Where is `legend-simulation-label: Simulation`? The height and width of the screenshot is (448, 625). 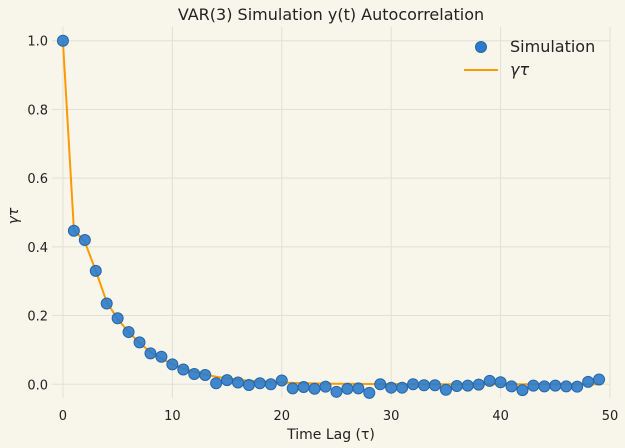
legend-simulation-label: Simulation is located at coordinates (552, 46).